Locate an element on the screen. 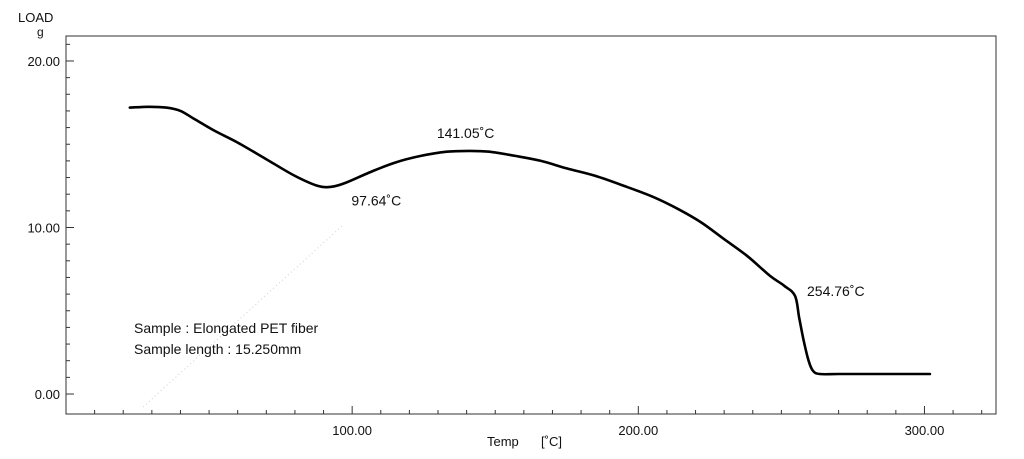 Image resolution: width=1024 pixels, height=459 pixels. sample-length-note: Sample length : 15.250mm is located at coordinates (217, 349).